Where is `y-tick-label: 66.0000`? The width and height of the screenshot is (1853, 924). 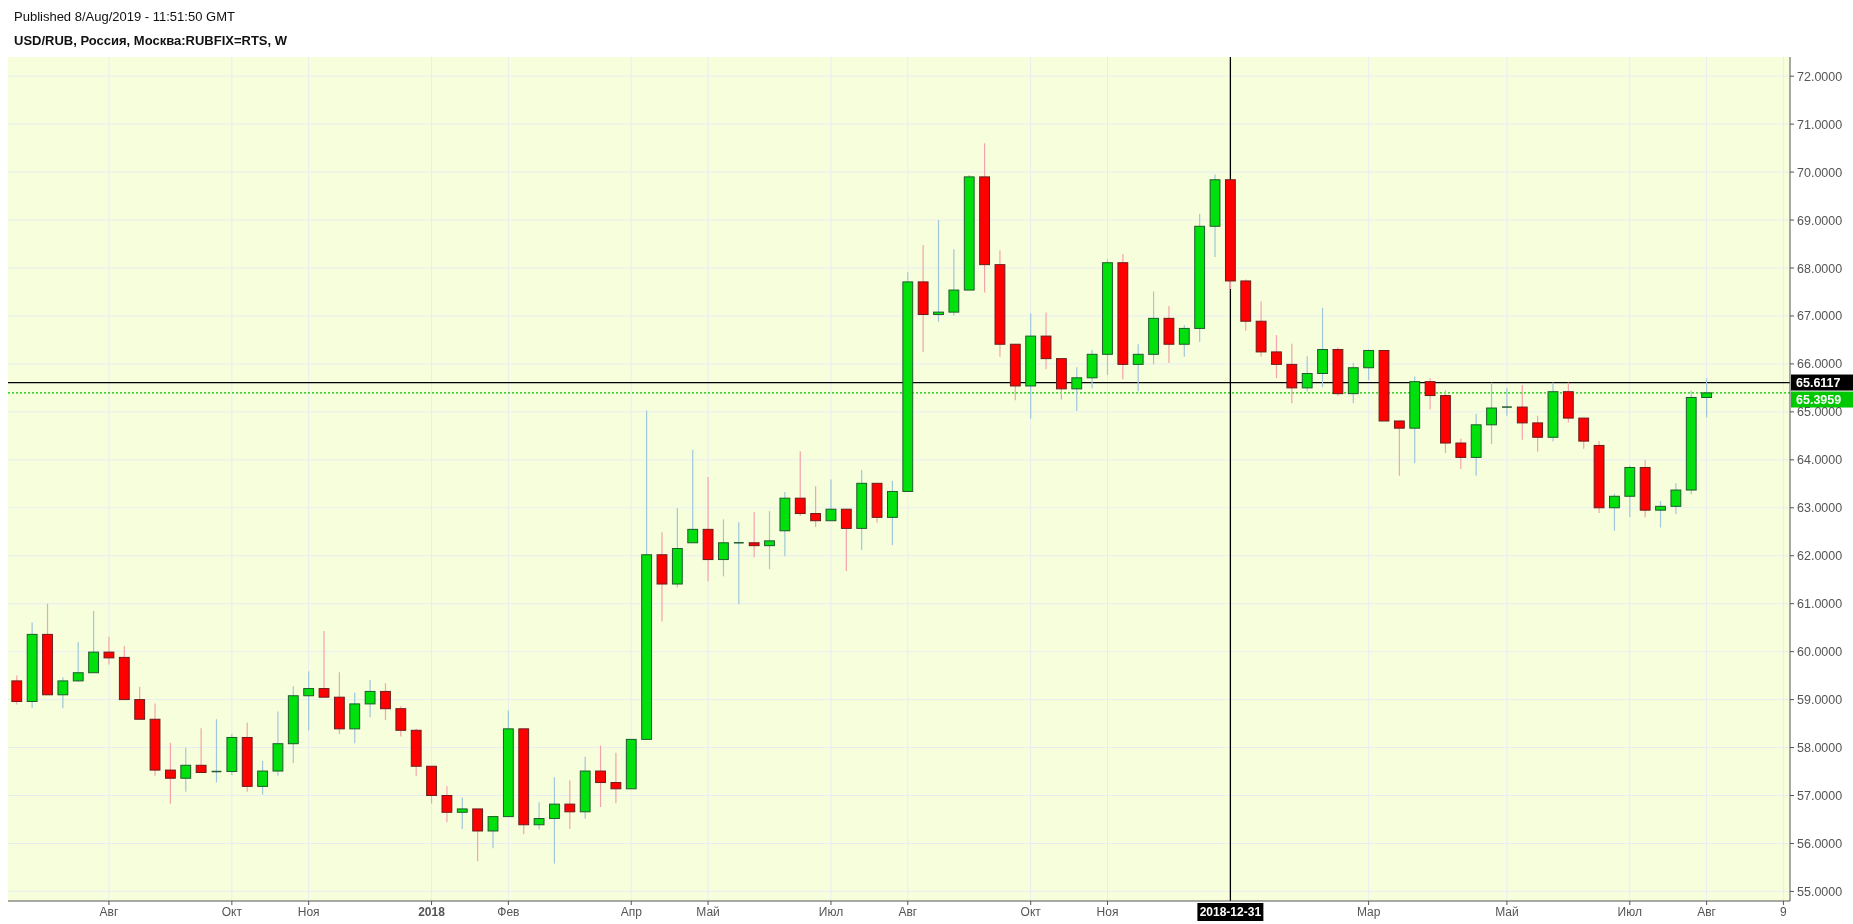 y-tick-label: 66.0000 is located at coordinates (1820, 364).